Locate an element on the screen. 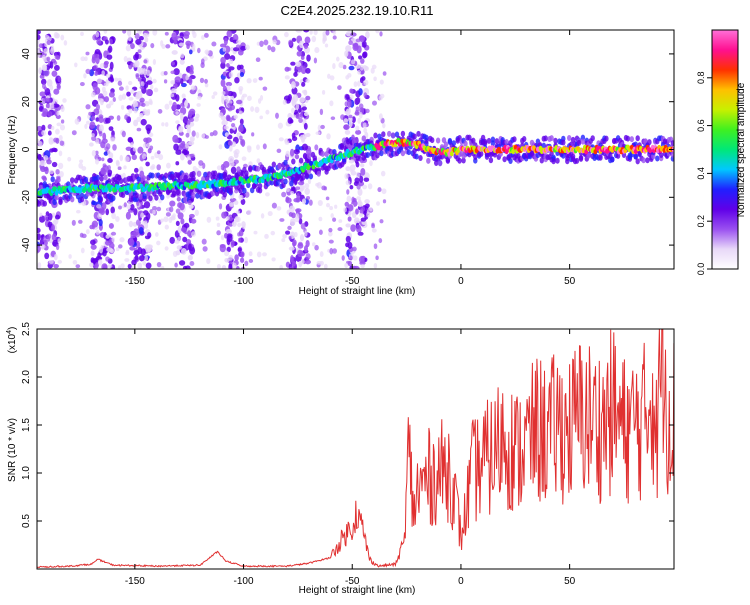 This screenshot has width=750, height=605. colorbar-tick-label-group: 0.0 is located at coordinates (701, 269).